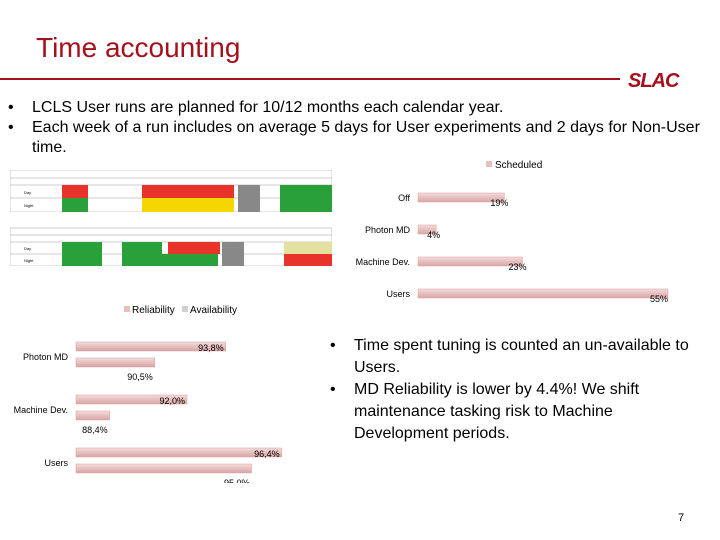  I want to click on calendar-grid-2: Day Night, so click(171, 247).